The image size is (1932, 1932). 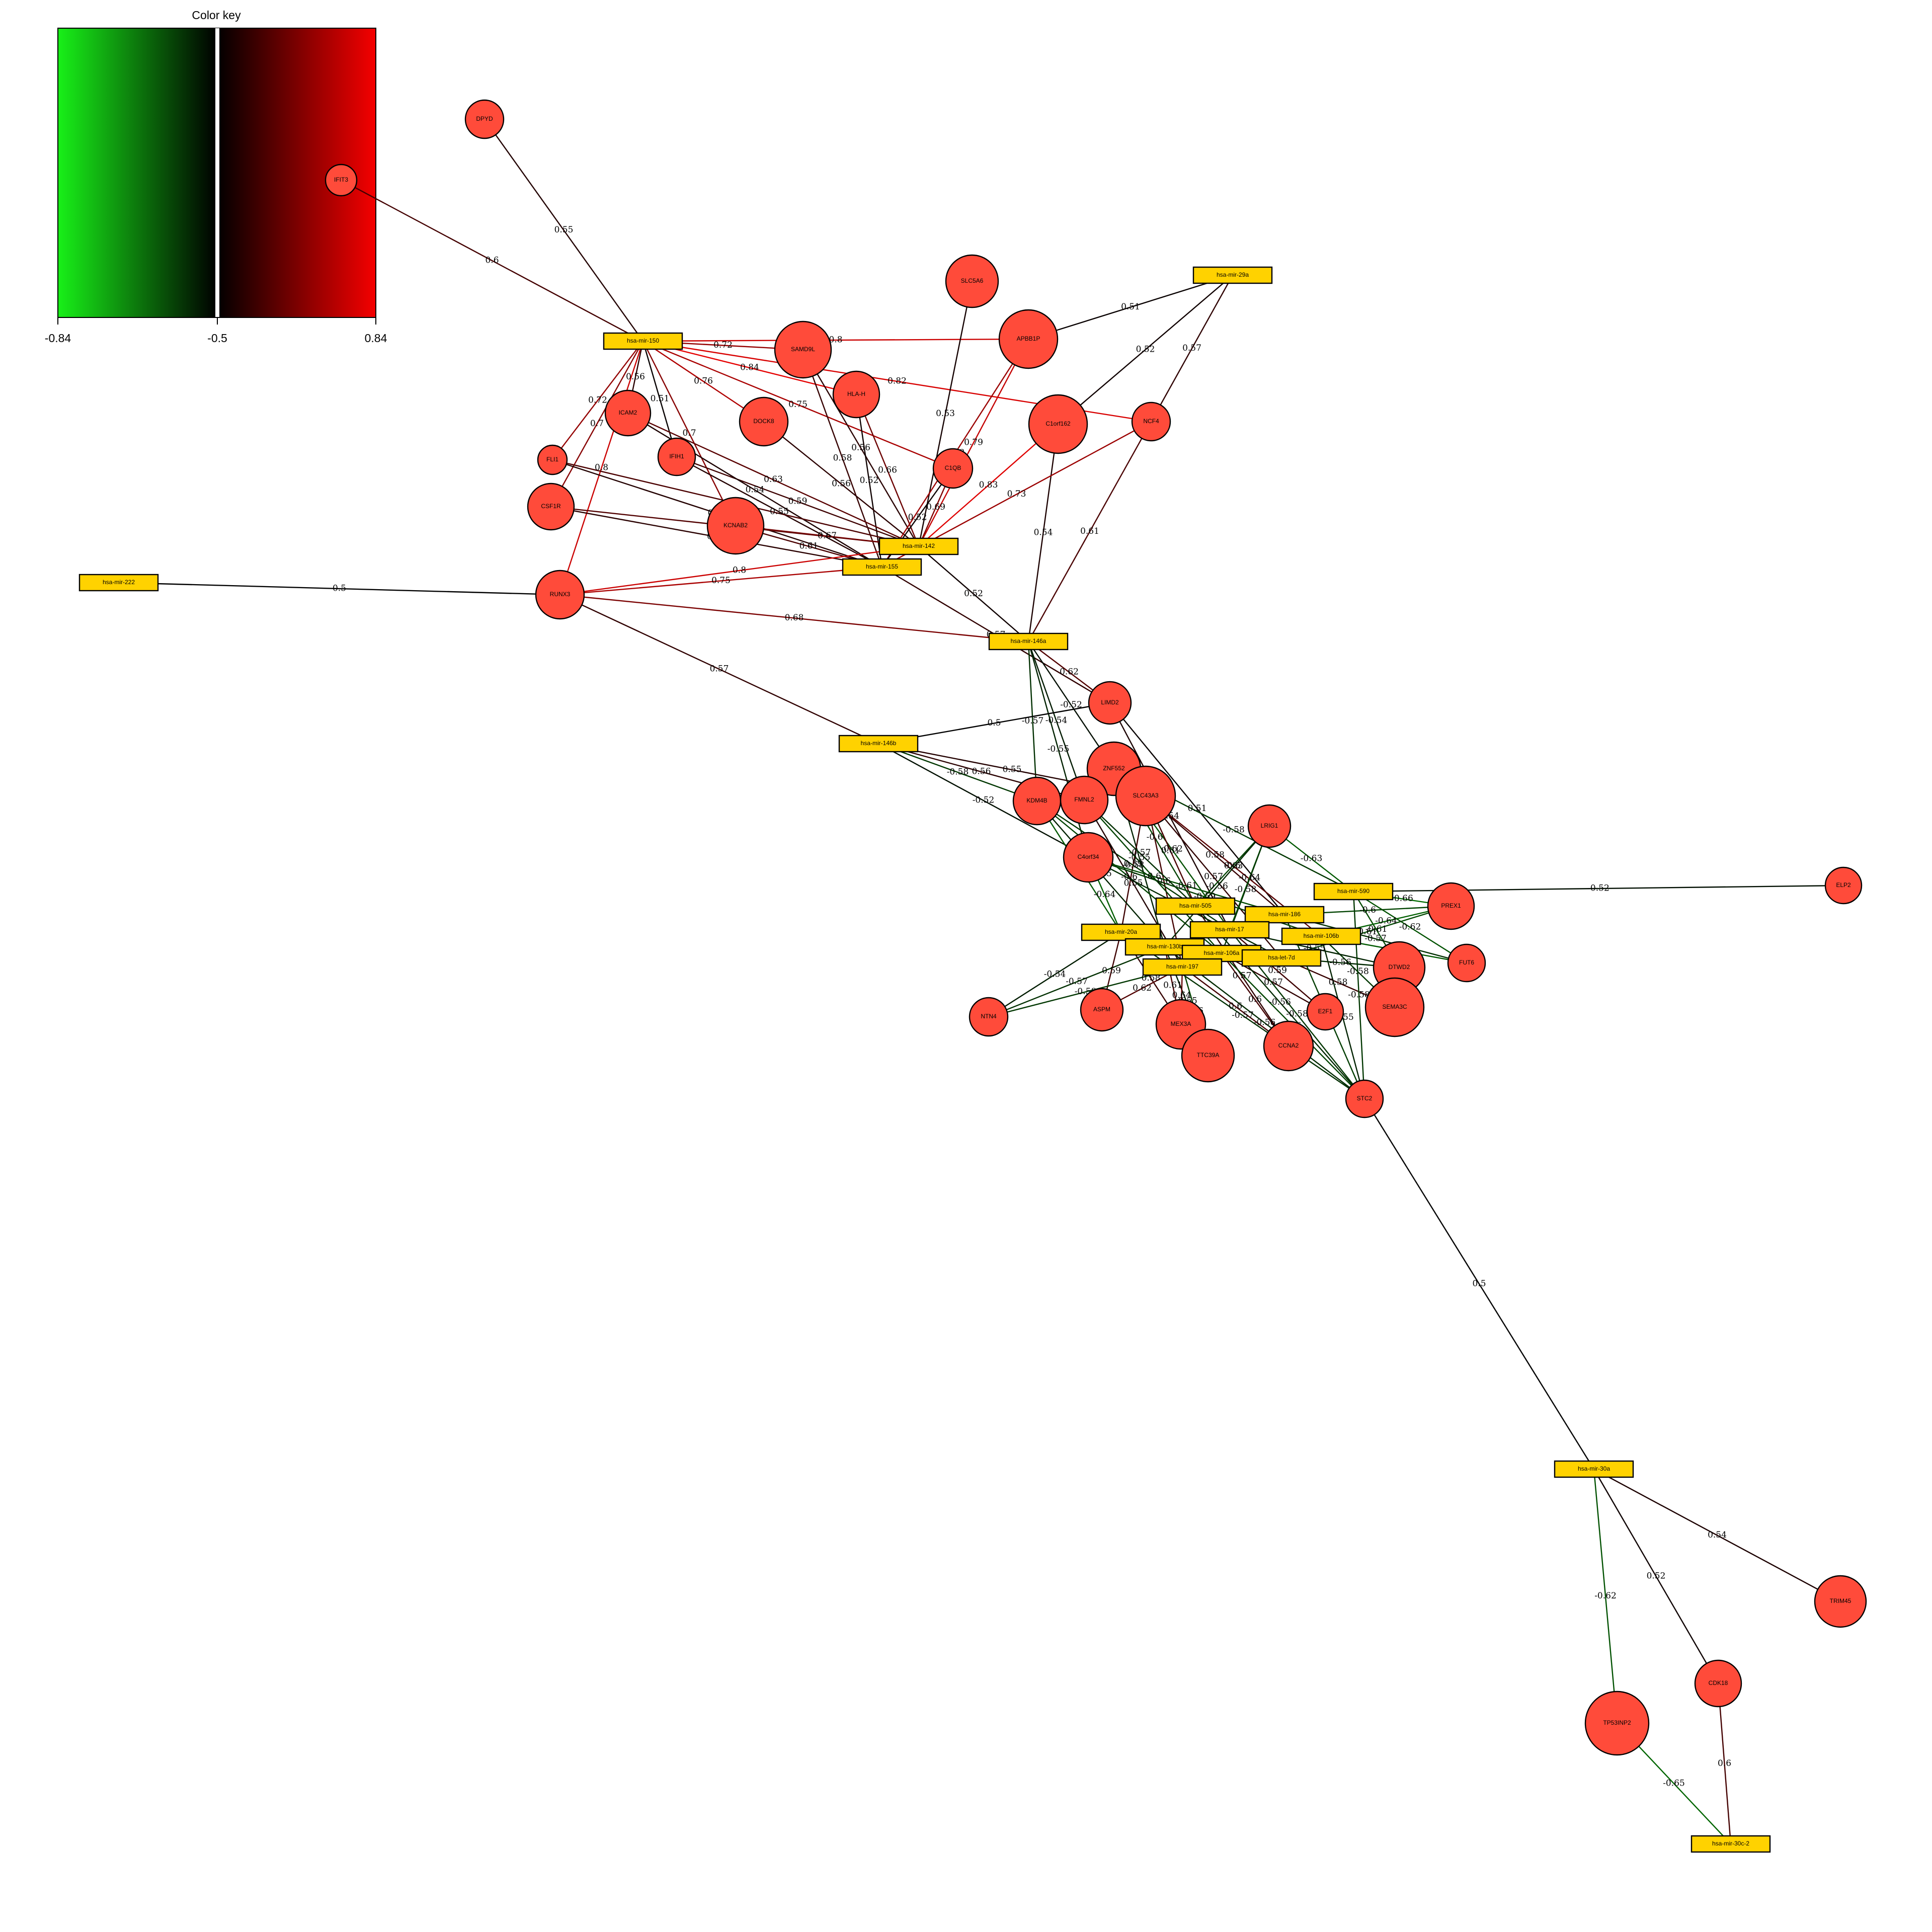 I want to click on gene-label: IFIH1, so click(x=676, y=457).